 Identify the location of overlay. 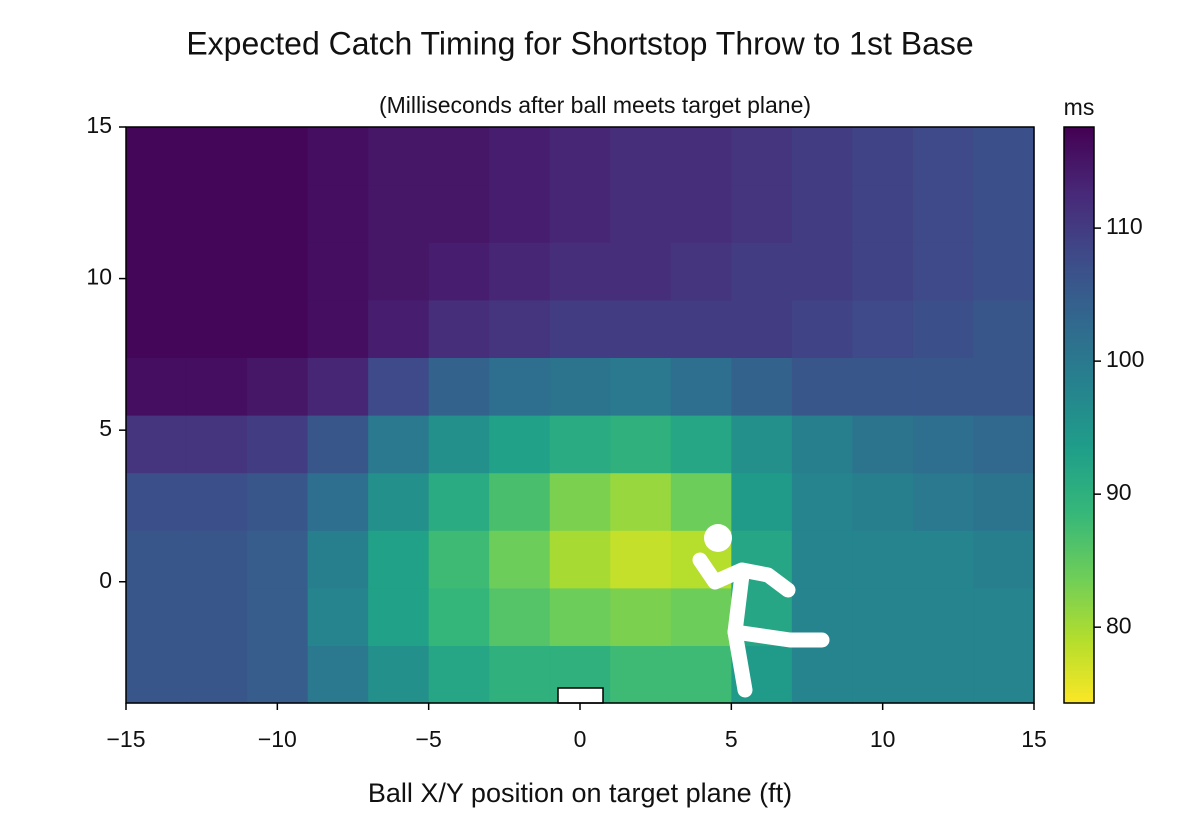
(693, 614).